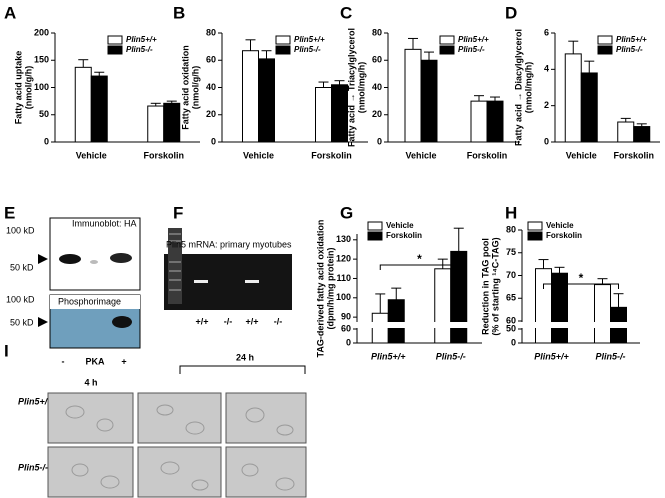  I want to click on panel-i: I 4 h 24 h Plin5+/+ Plin5-/-, so click(155, 419).